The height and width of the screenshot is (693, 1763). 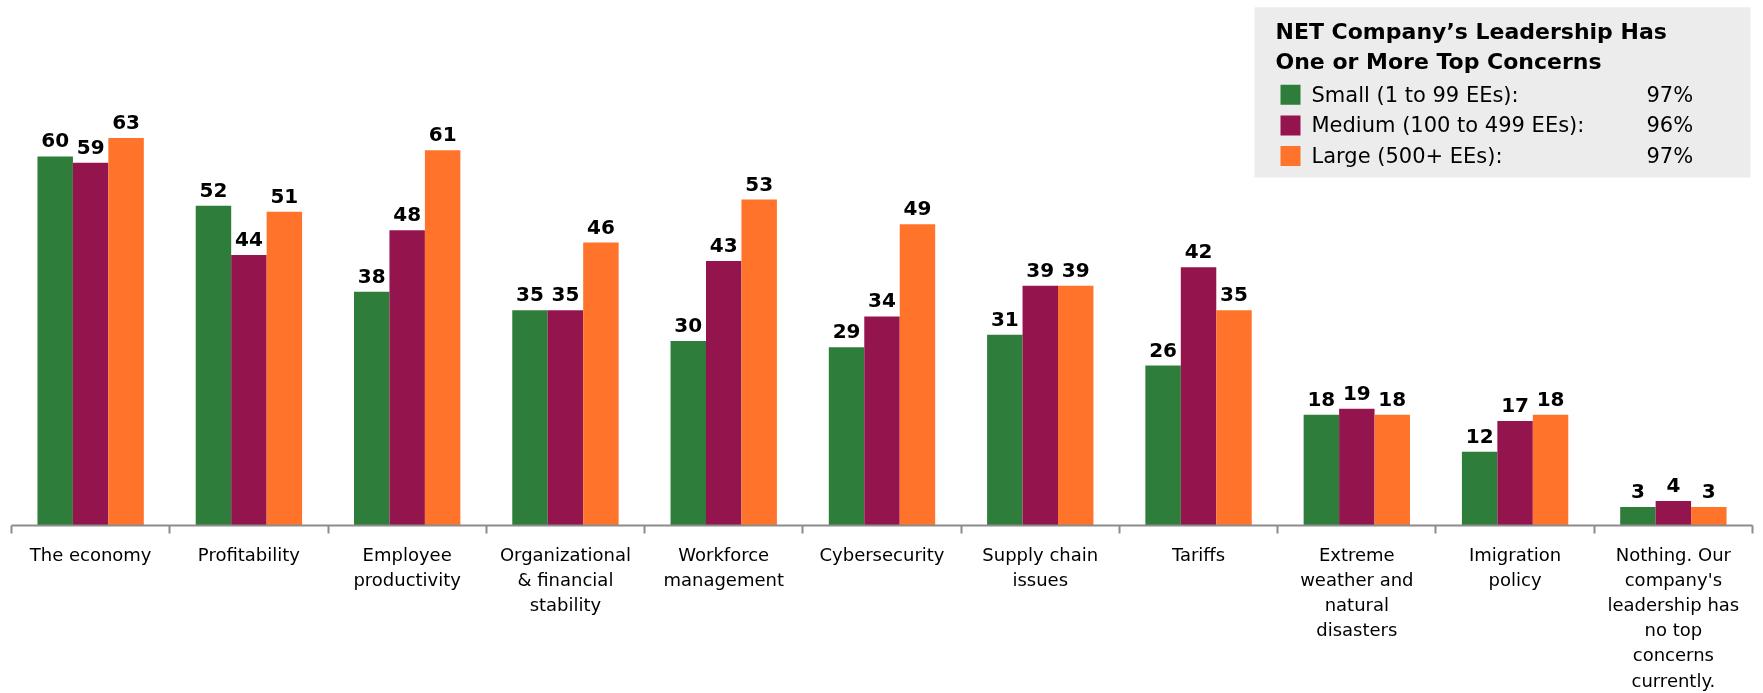 What do you see at coordinates (600, 226) in the screenshot?
I see `data-label: 46` at bounding box center [600, 226].